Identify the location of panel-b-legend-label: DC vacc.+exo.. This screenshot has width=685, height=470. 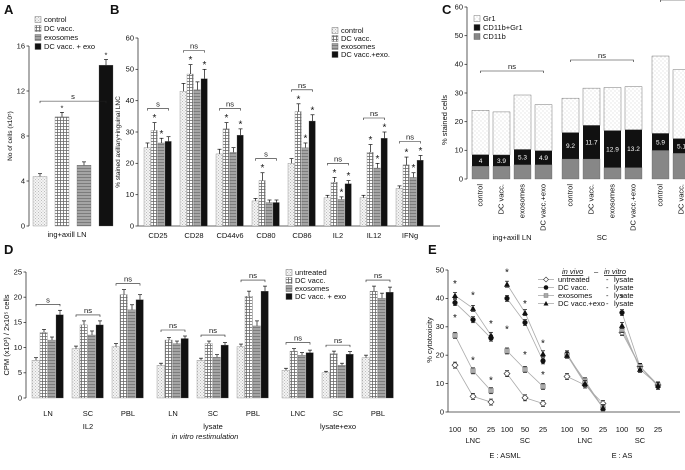
(365, 54).